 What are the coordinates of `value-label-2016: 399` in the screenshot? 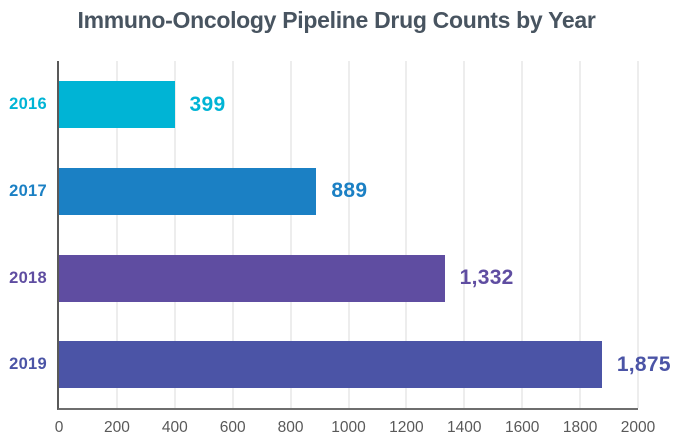 It's located at (207, 104).